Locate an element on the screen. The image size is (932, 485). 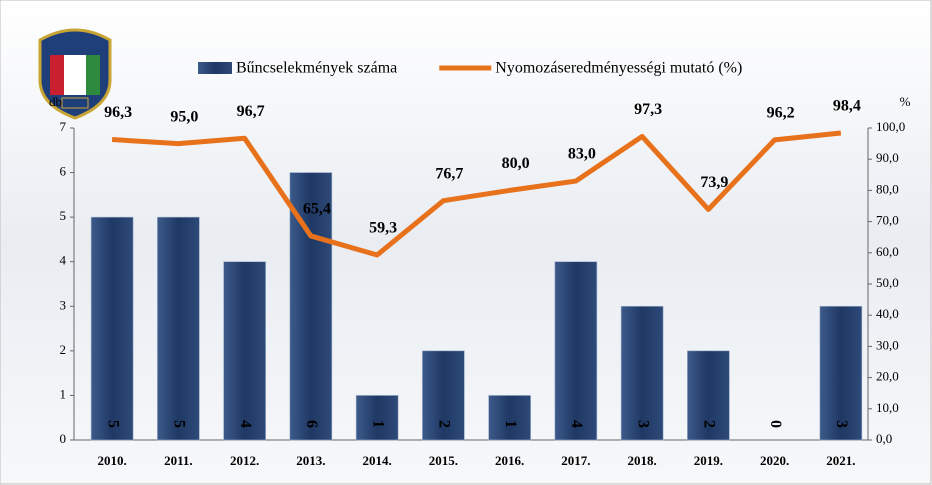
x-tick-label: 2012. is located at coordinates (244, 460).